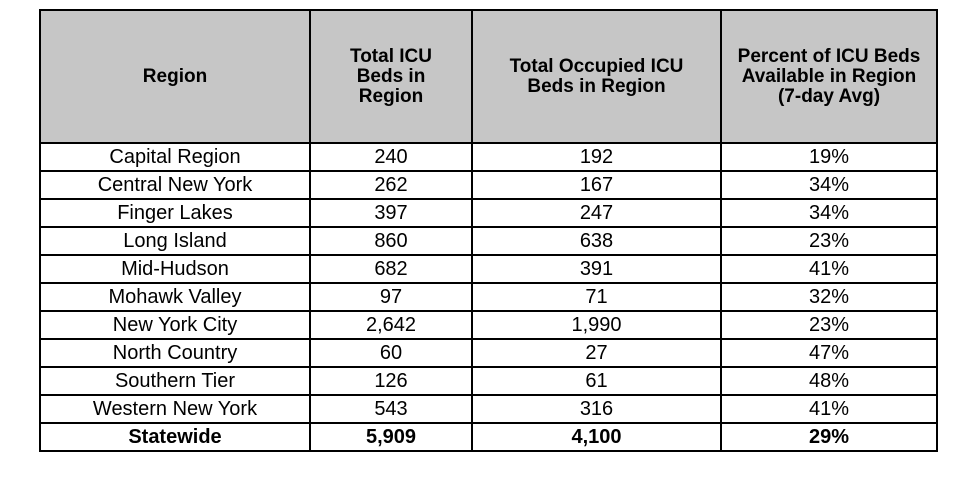 The height and width of the screenshot is (481, 980). What do you see at coordinates (829, 437) in the screenshot?
I see `cell-percent-available-total: 29%` at bounding box center [829, 437].